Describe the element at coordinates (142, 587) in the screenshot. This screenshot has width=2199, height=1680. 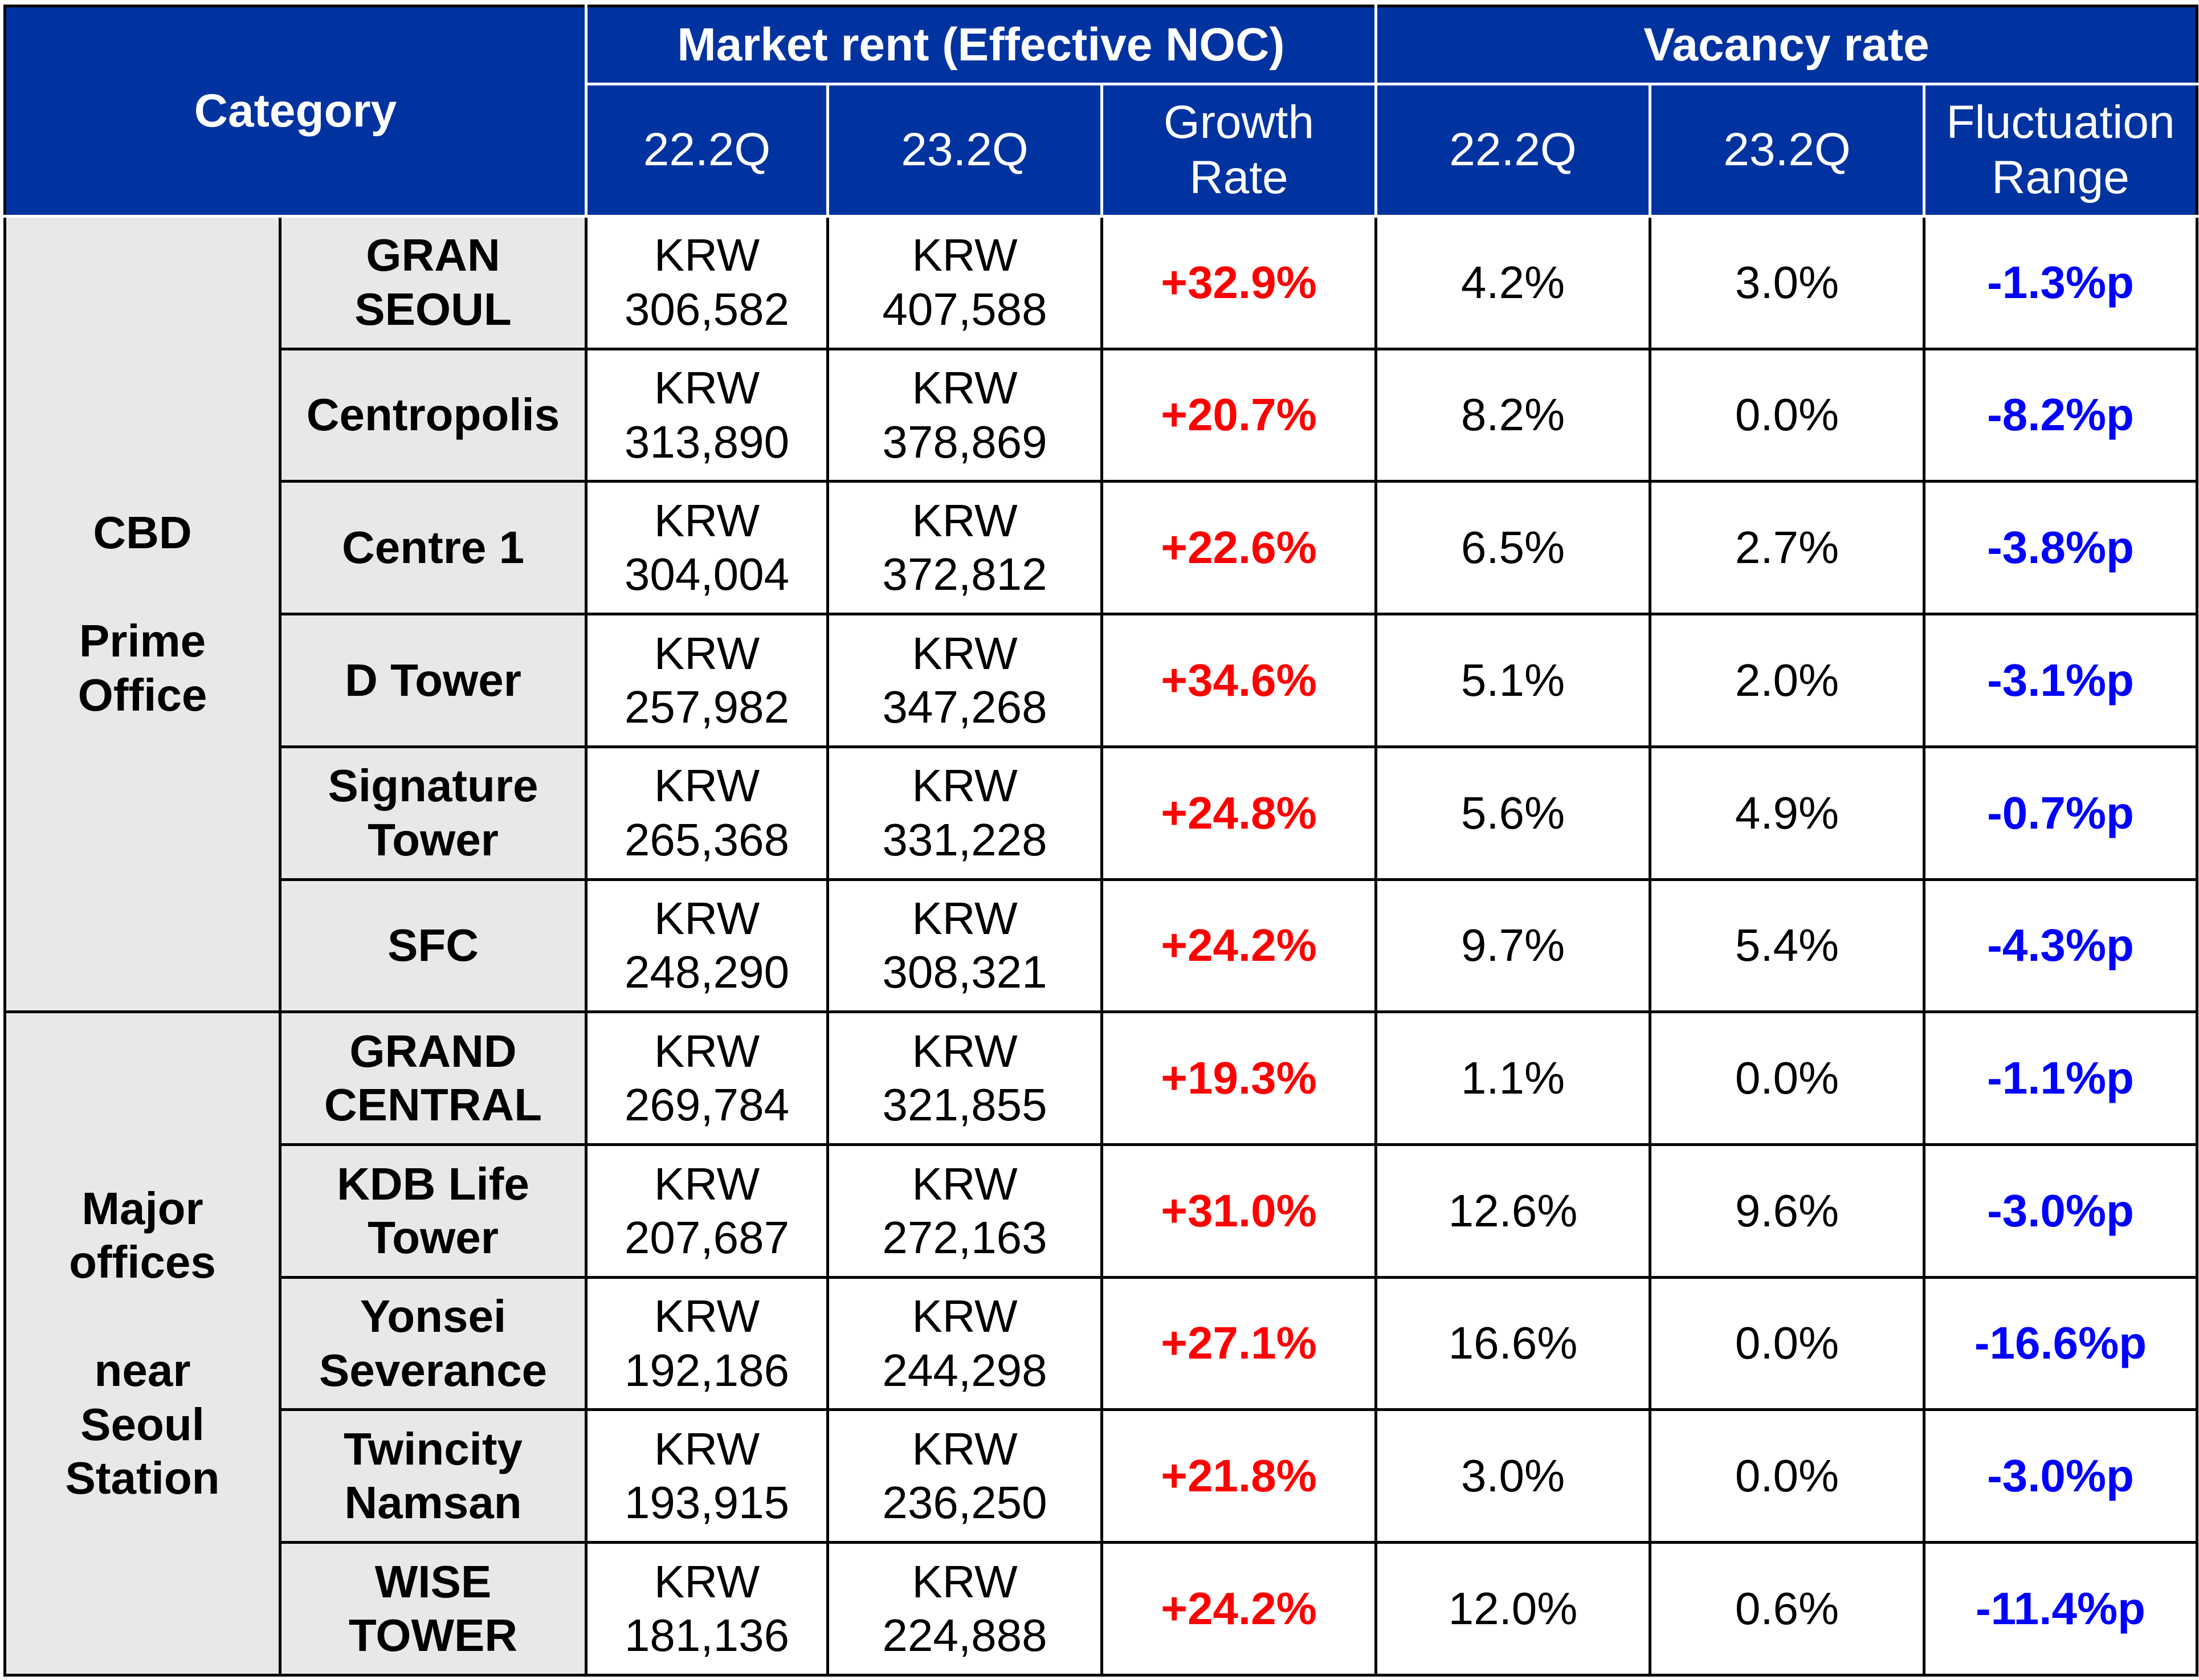
I see `group-label-gap` at that location.